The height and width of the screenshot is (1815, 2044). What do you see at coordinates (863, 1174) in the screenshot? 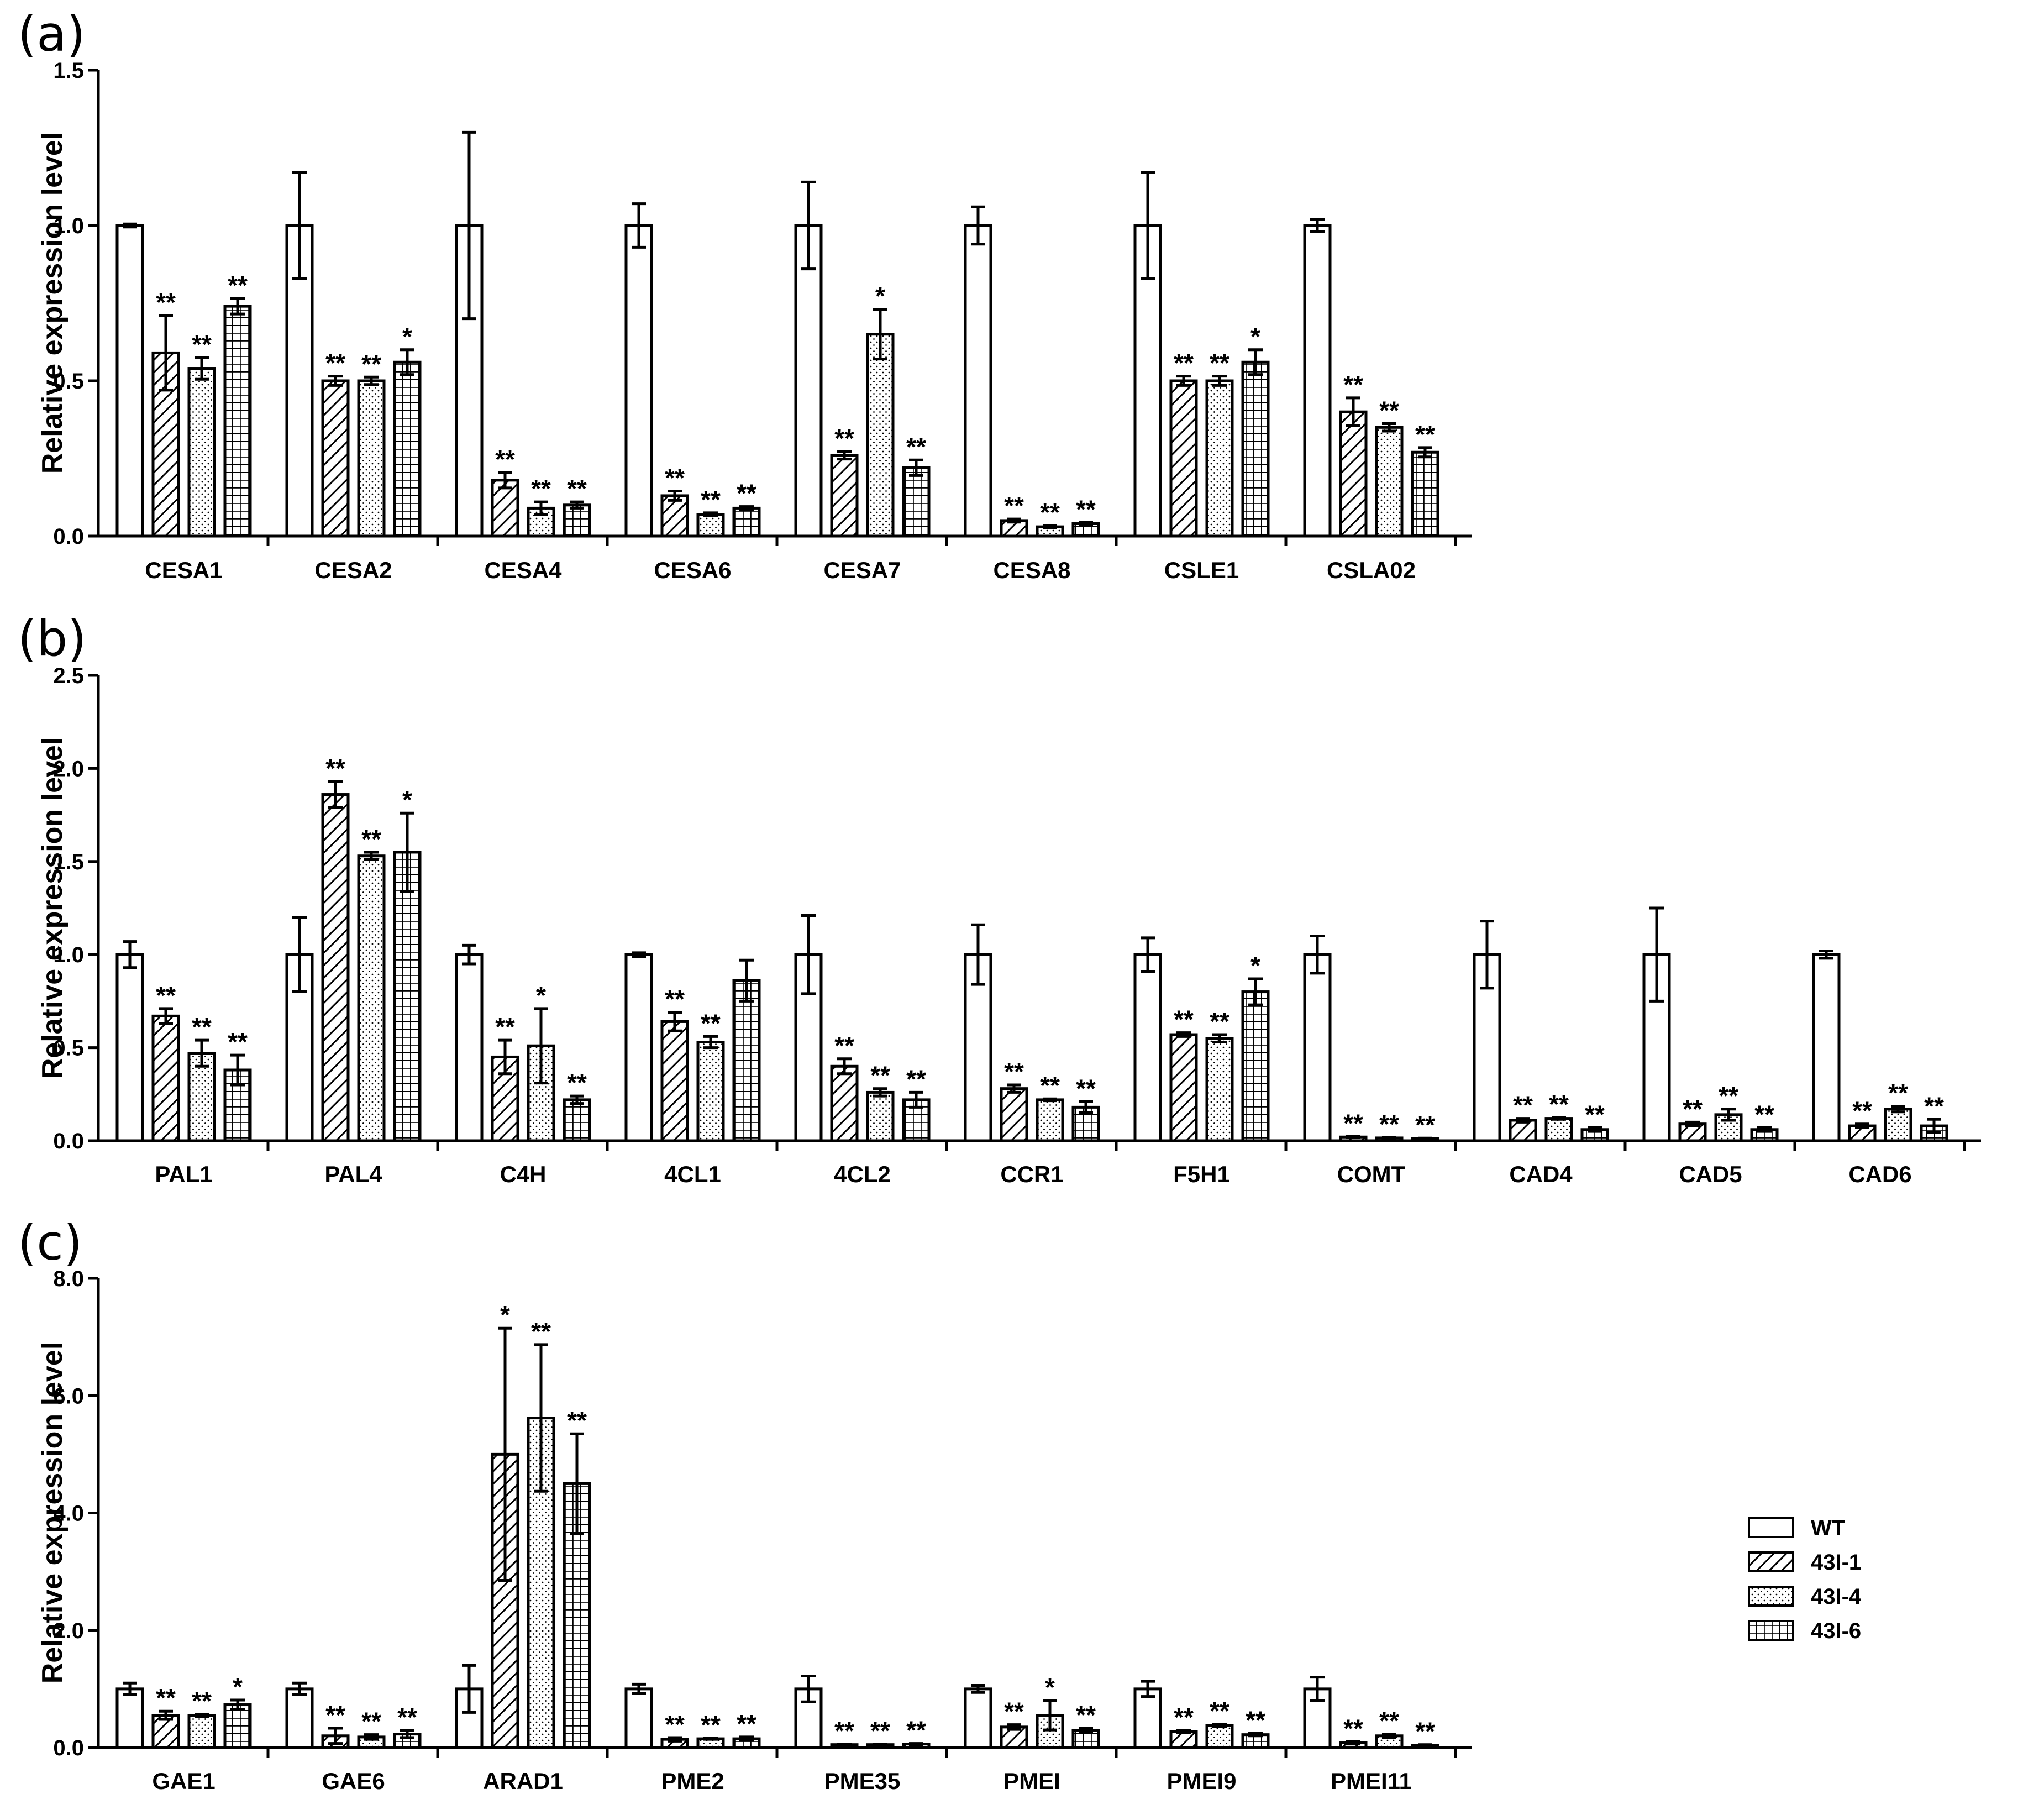
I see `x-category-label: 4CL2` at bounding box center [863, 1174].